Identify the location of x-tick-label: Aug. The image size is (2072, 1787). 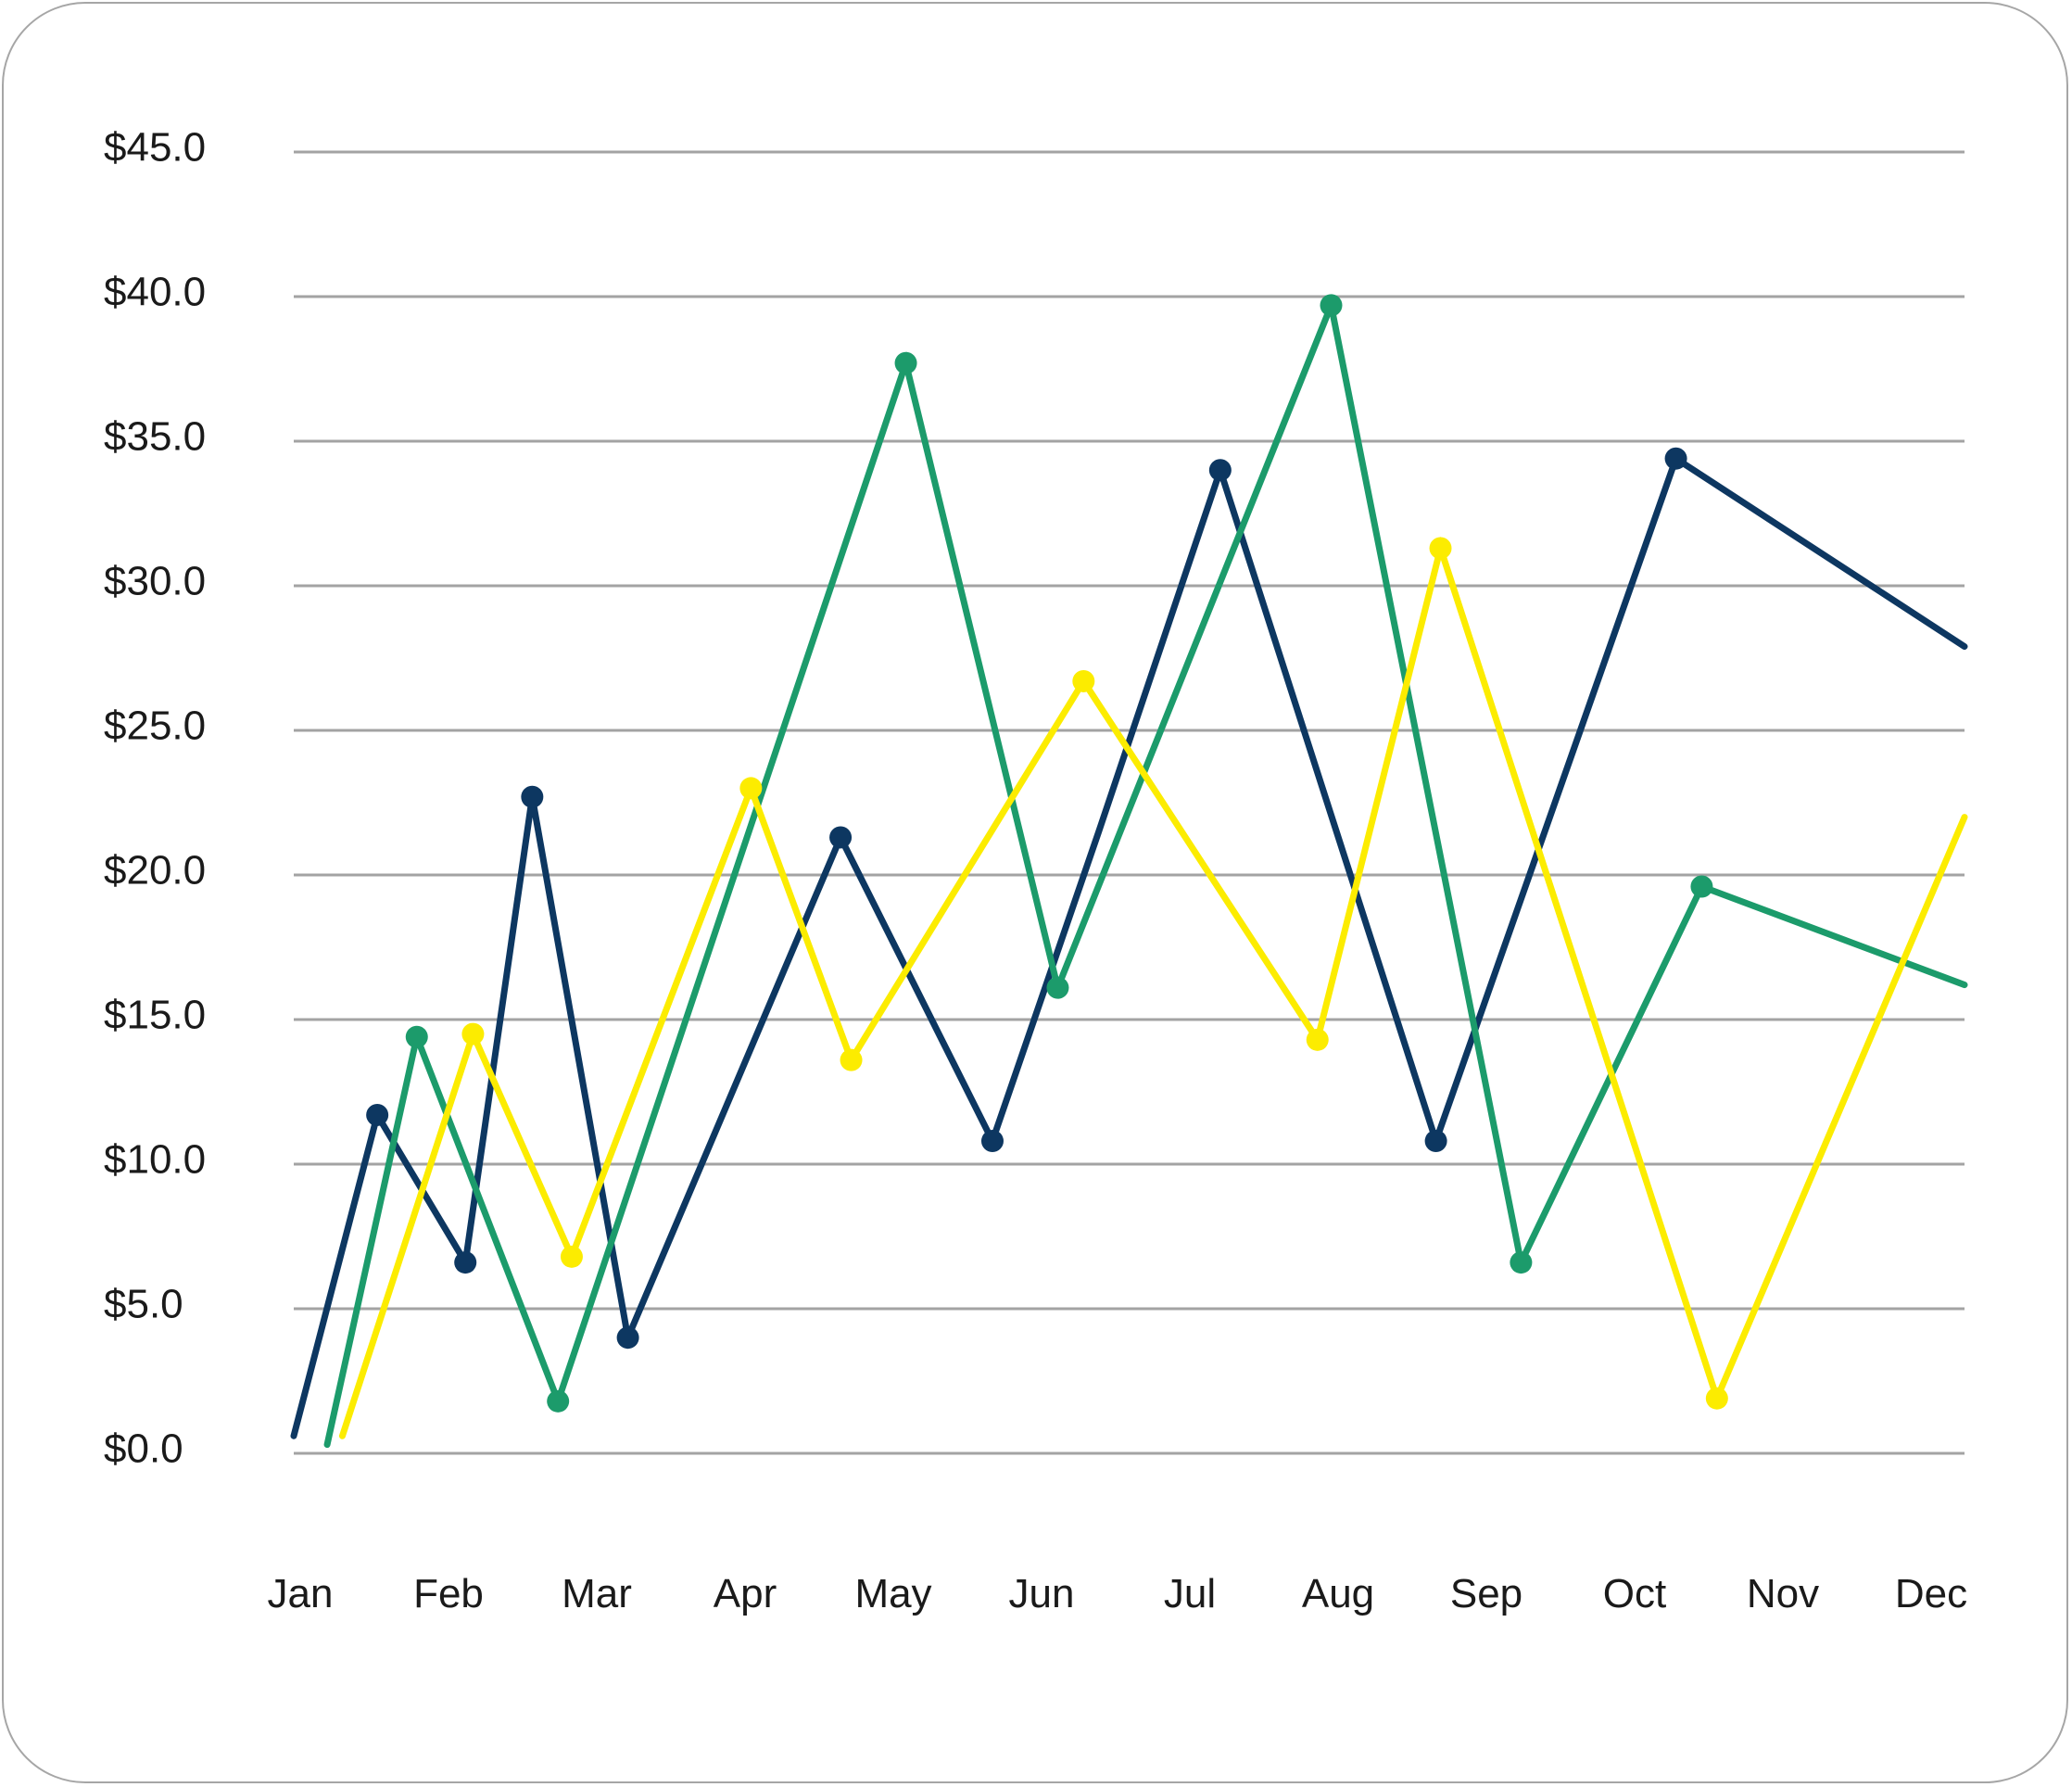
(1338, 1594).